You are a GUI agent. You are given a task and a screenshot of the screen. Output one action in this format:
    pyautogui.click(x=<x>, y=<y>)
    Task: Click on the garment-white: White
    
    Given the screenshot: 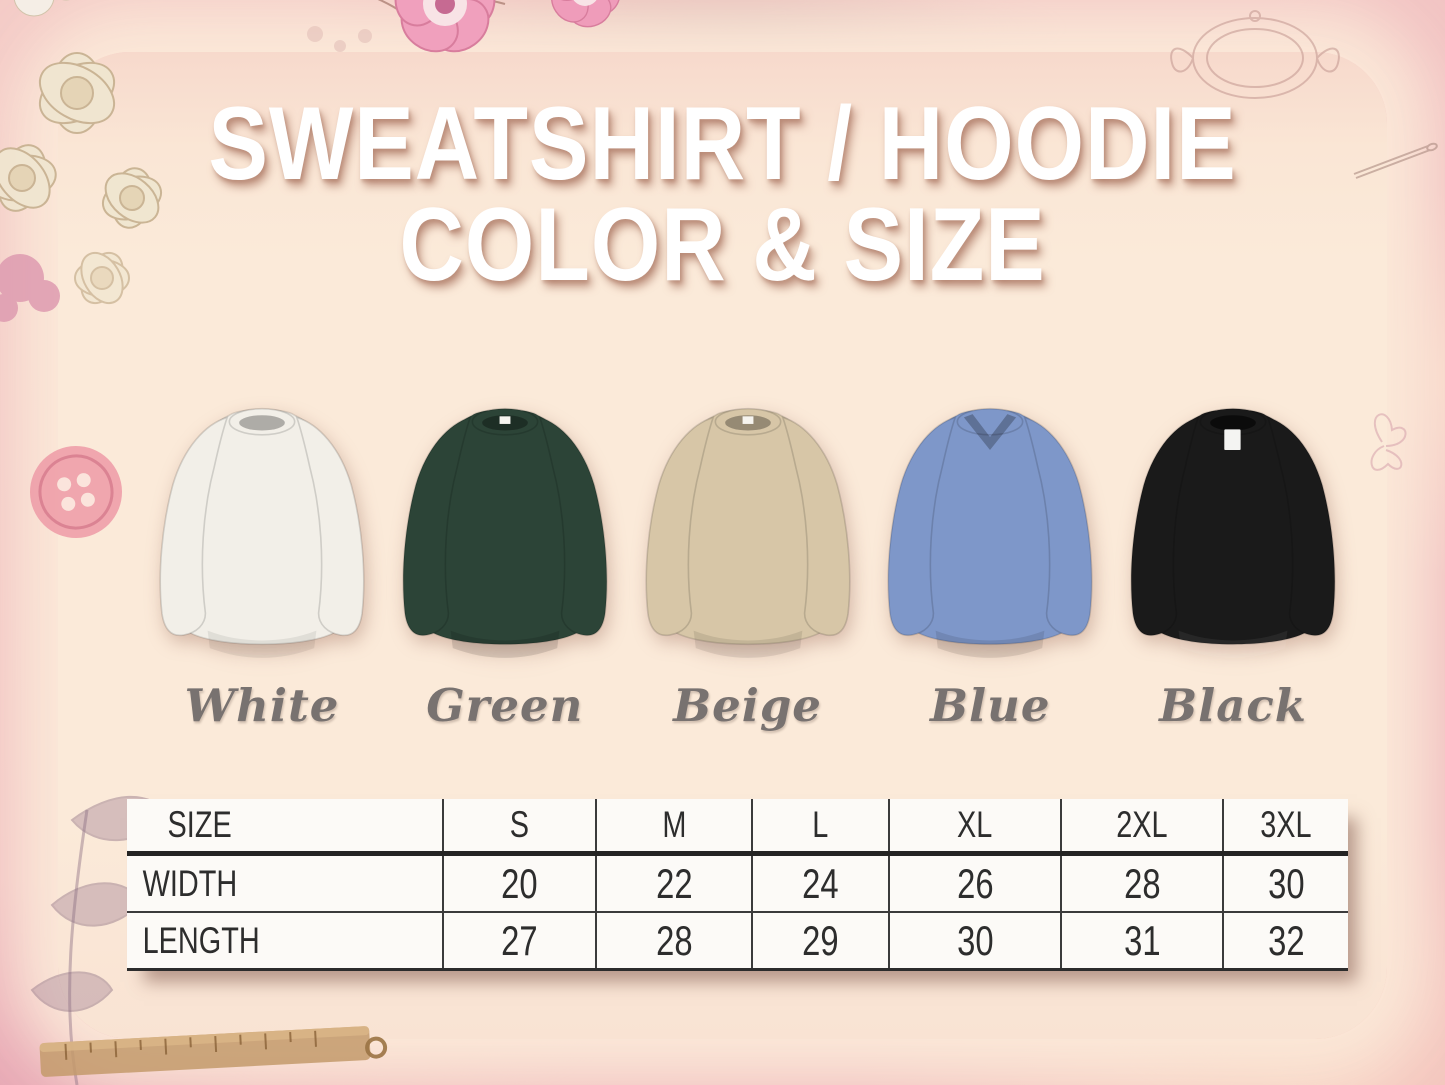 What is the action you would take?
    pyautogui.click(x=262, y=566)
    